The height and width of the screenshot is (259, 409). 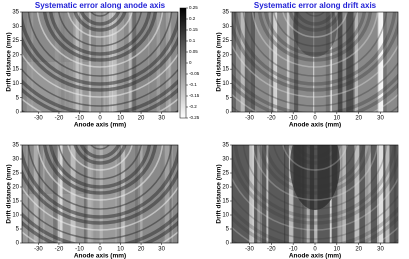 I want to click on colorbar-tick-label: -0.05, so click(x=194, y=73).